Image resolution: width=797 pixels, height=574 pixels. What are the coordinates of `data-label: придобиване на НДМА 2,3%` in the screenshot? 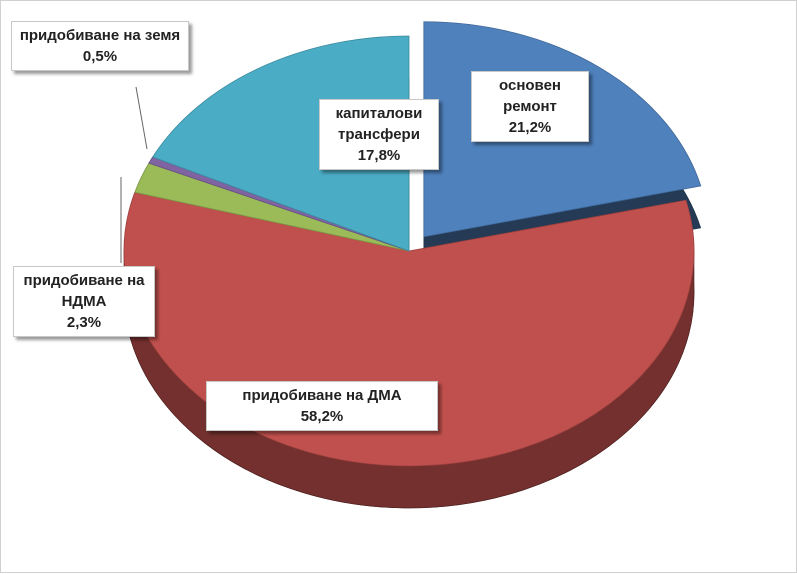 It's located at (84, 301).